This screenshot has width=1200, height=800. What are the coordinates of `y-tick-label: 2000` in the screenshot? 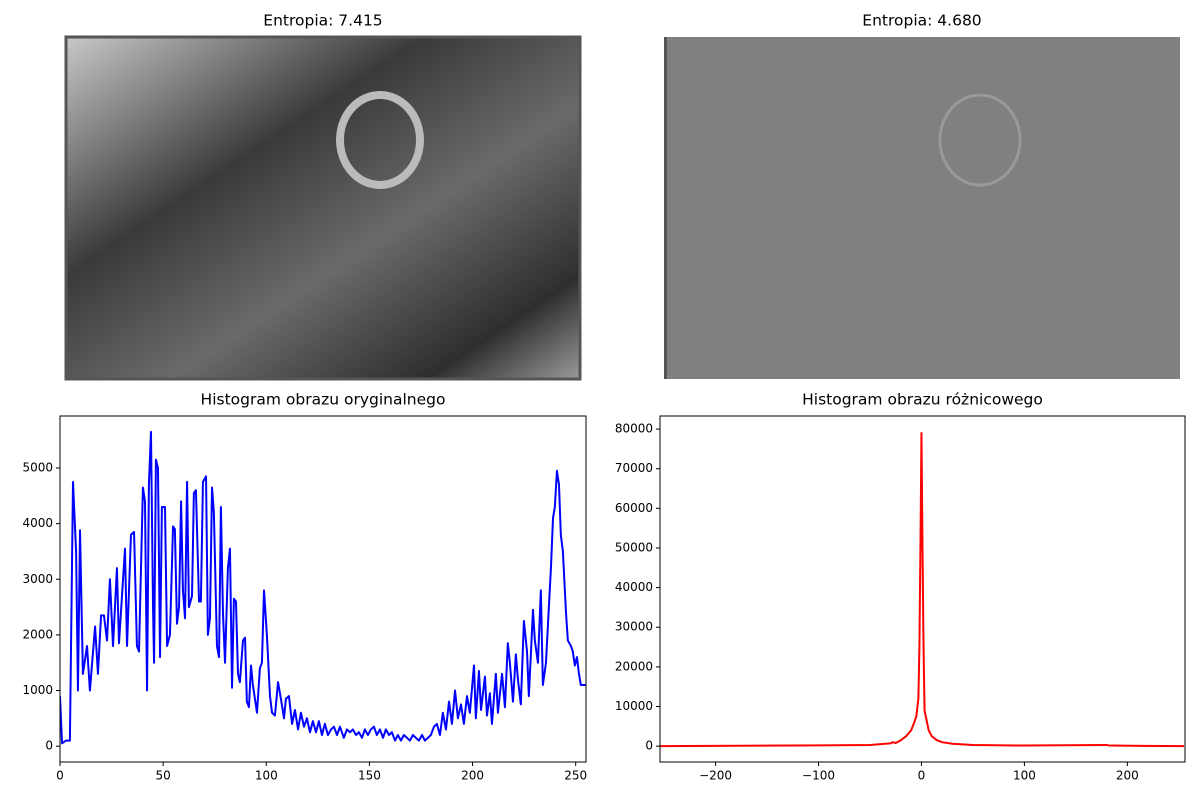 It's located at (37, 634).